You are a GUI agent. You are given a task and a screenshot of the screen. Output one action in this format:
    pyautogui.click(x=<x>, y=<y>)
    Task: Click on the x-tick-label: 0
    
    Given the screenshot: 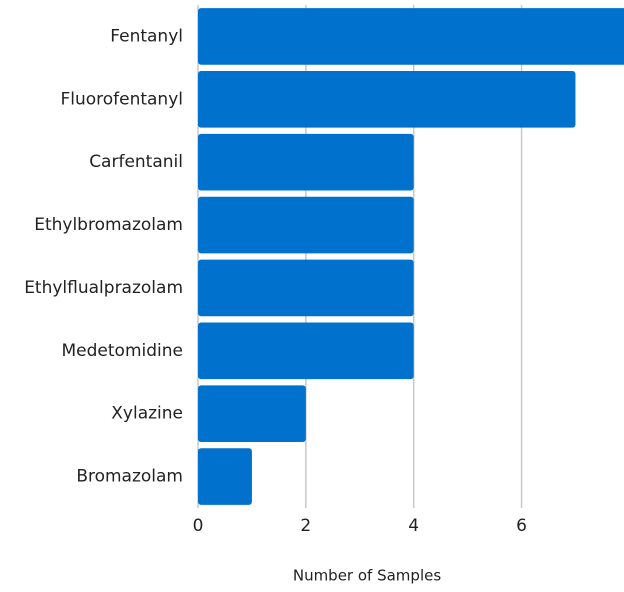 What is the action you would take?
    pyautogui.click(x=198, y=526)
    